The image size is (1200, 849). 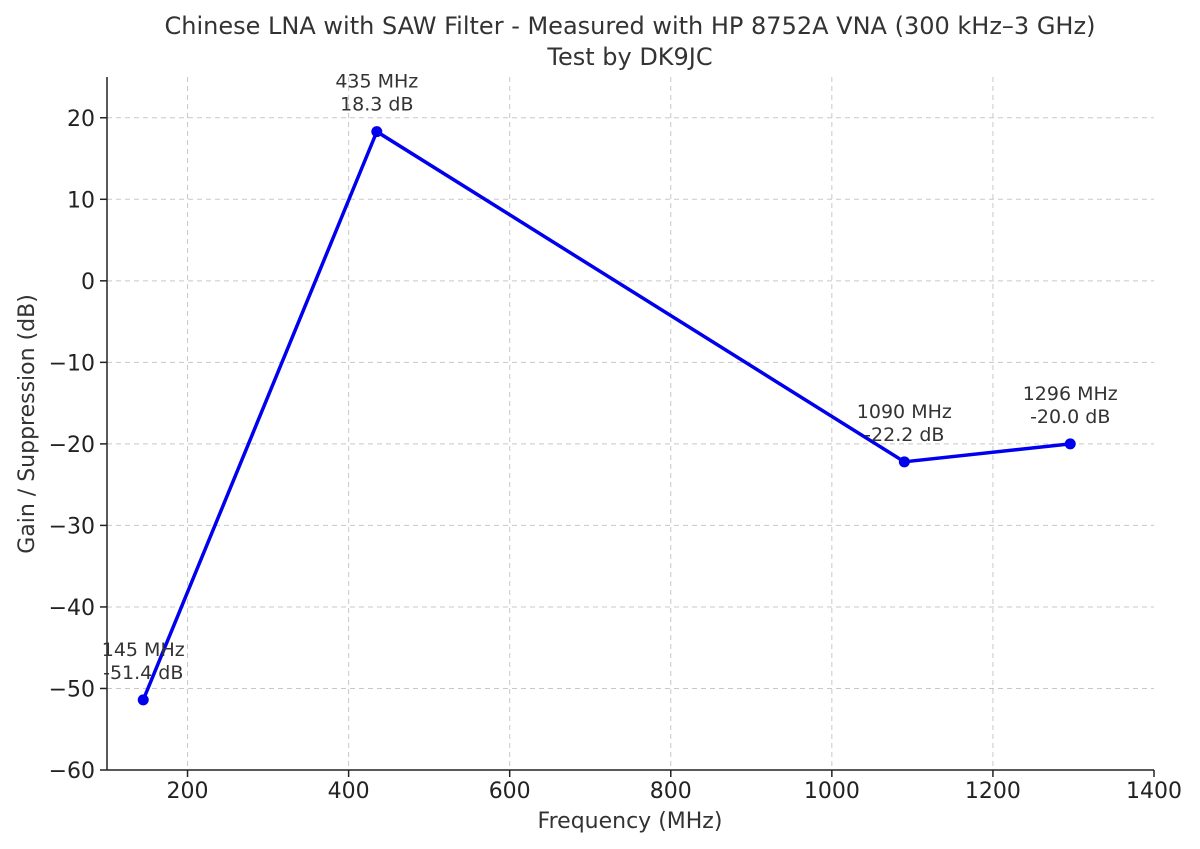 I want to click on data-label-frequency: 1090 MHz, so click(x=904, y=412).